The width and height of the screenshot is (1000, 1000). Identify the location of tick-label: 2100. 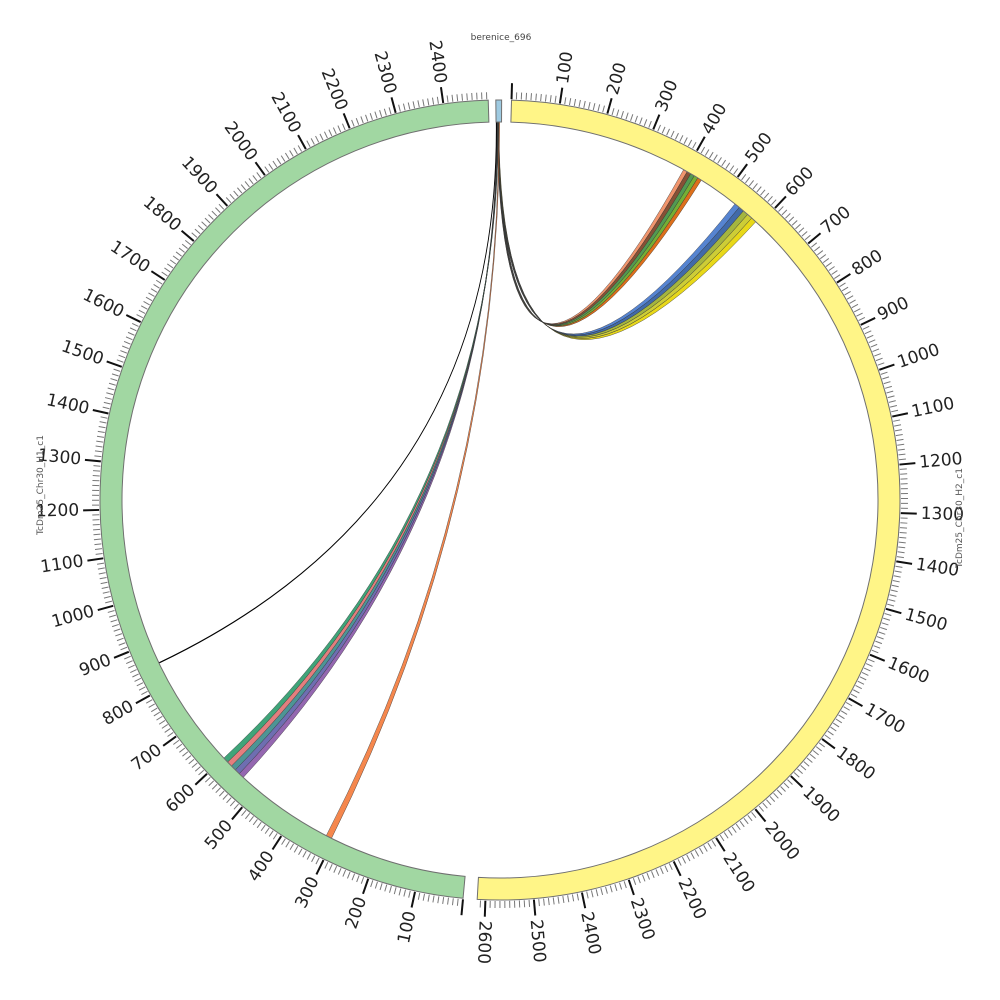
(285, 113).